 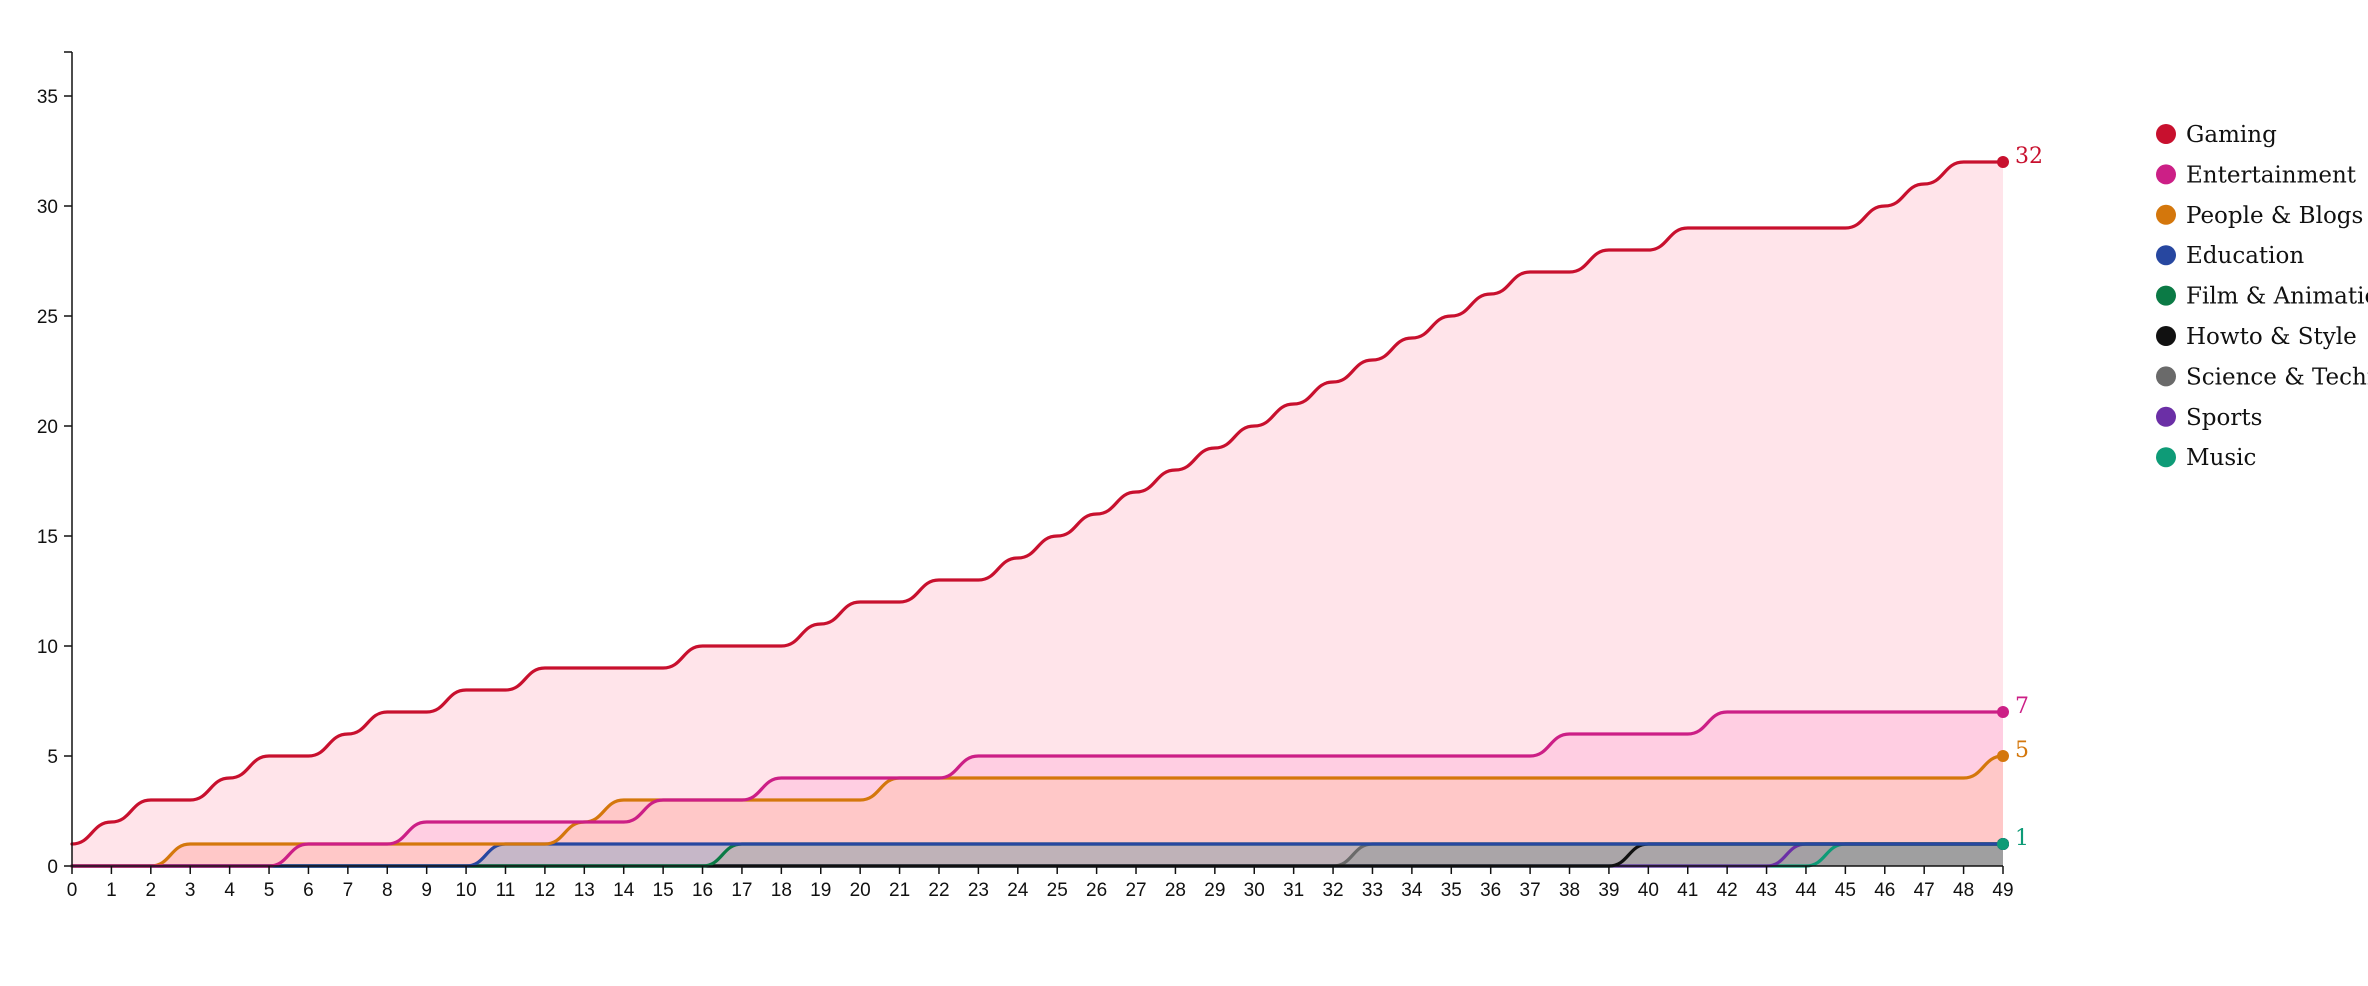 I want to click on endpoint-Gaming, so click(x=2003, y=162).